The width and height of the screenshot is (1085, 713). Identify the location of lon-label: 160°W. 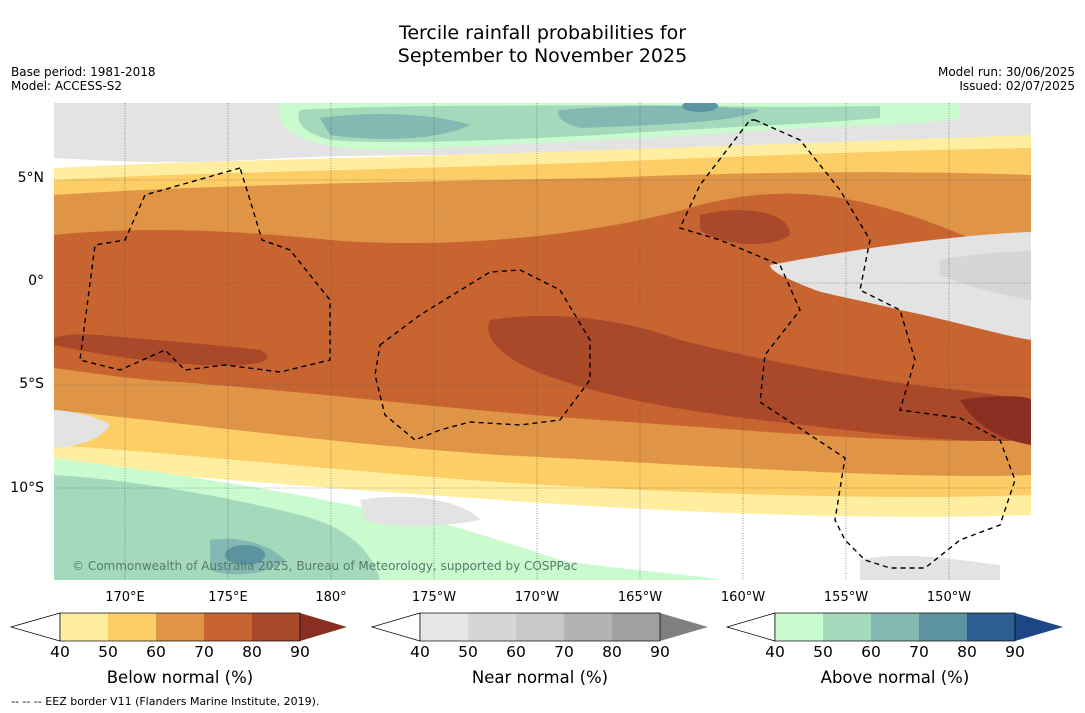
(743, 597).